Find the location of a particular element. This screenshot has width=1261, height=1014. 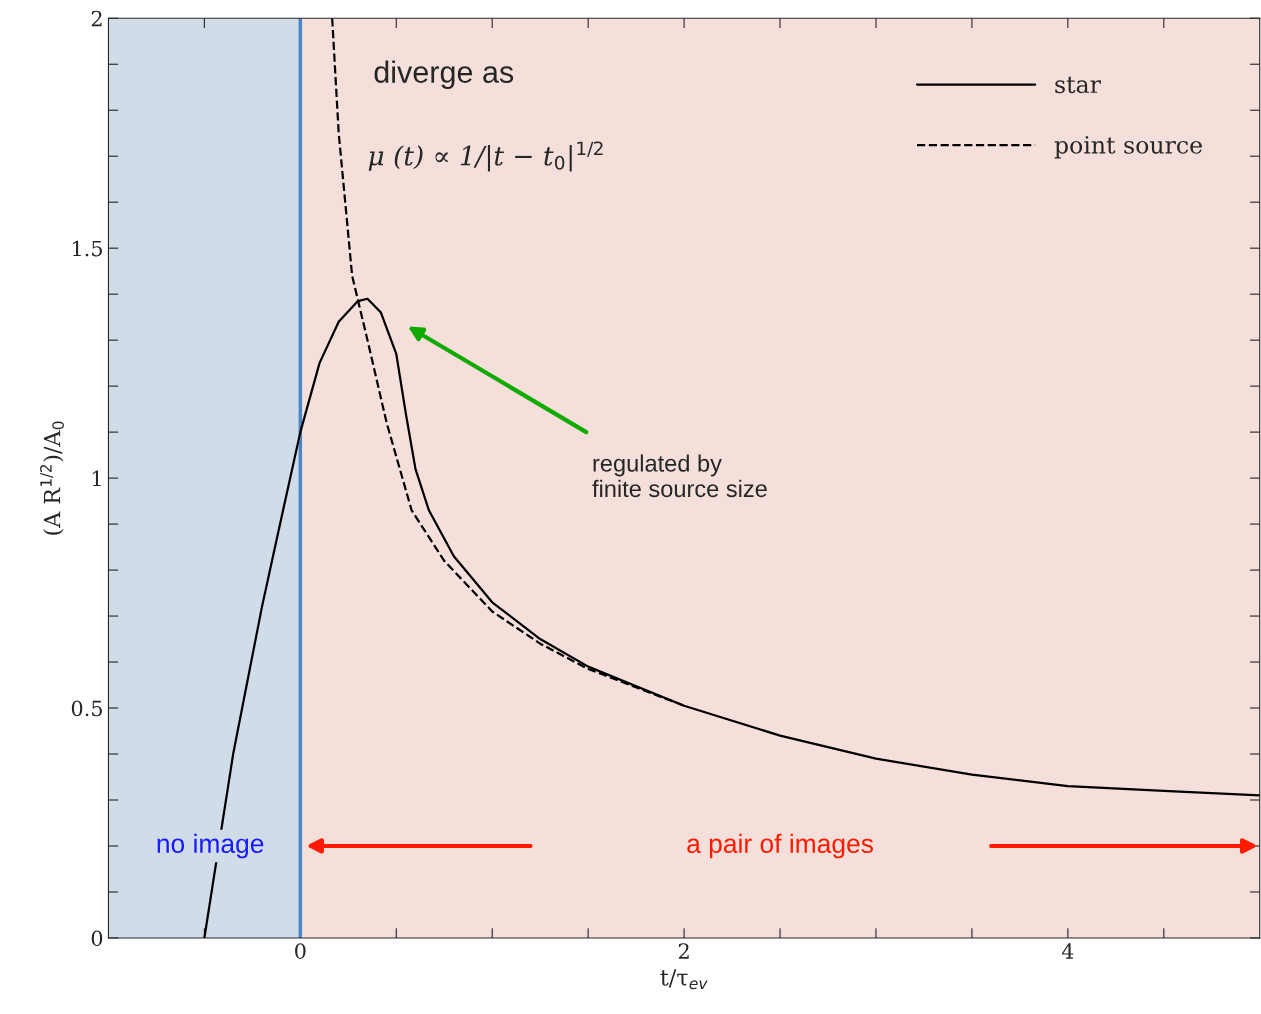

y-tick-label: 2 is located at coordinates (96, 18).